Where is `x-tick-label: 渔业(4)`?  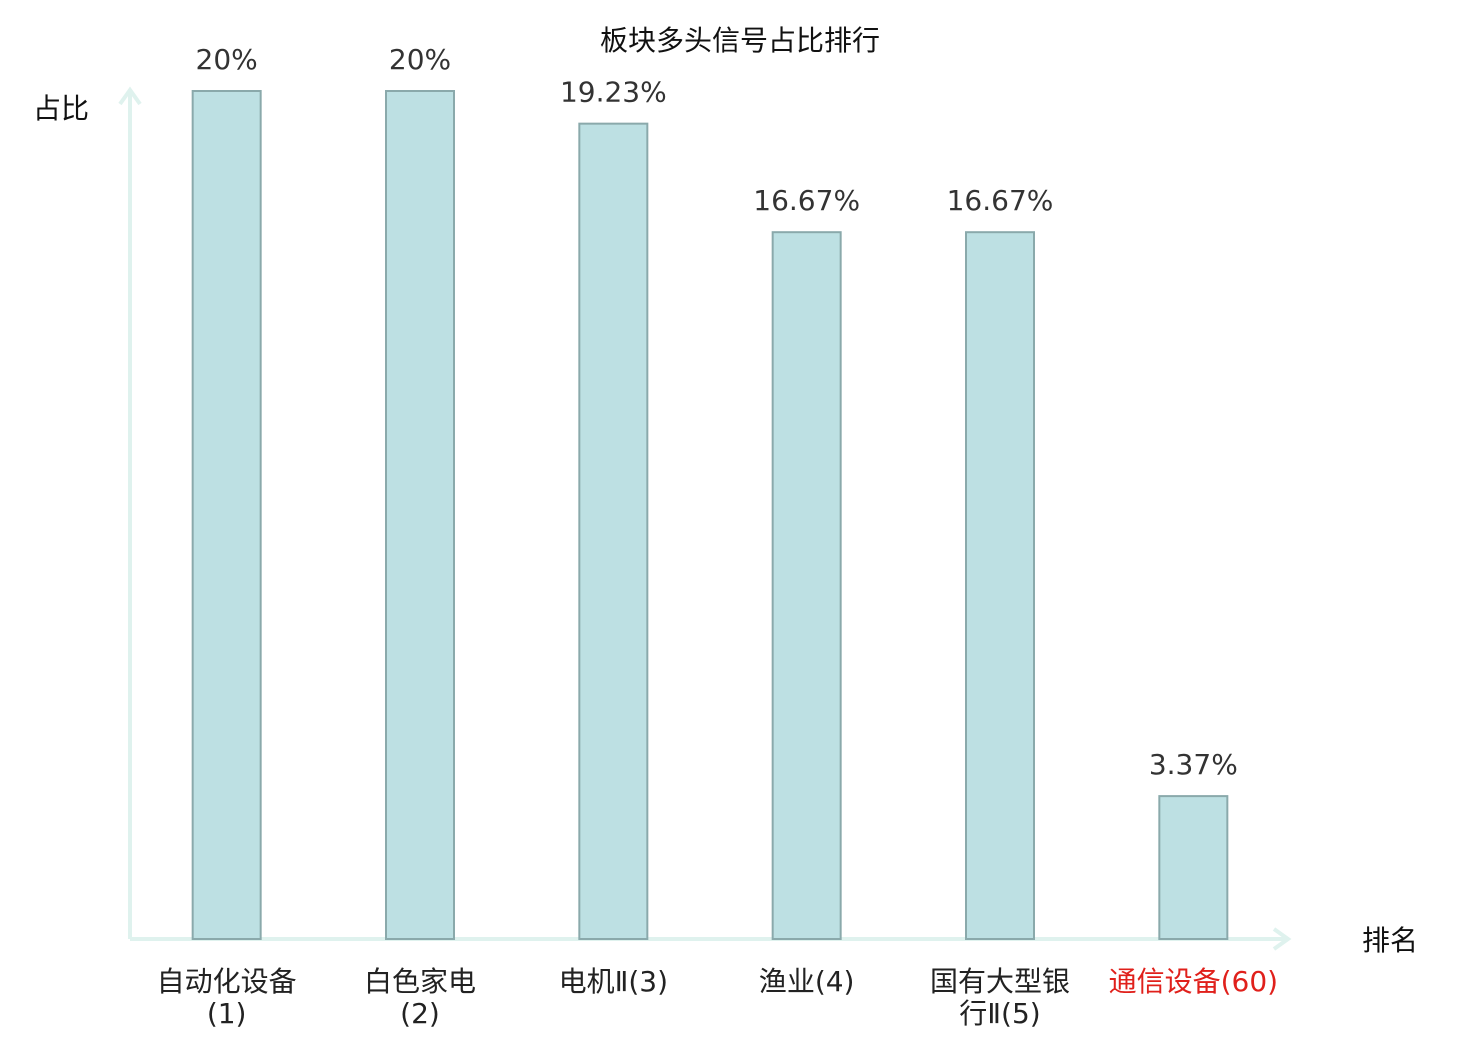
x-tick-label: 渔业(4) is located at coordinates (806, 981).